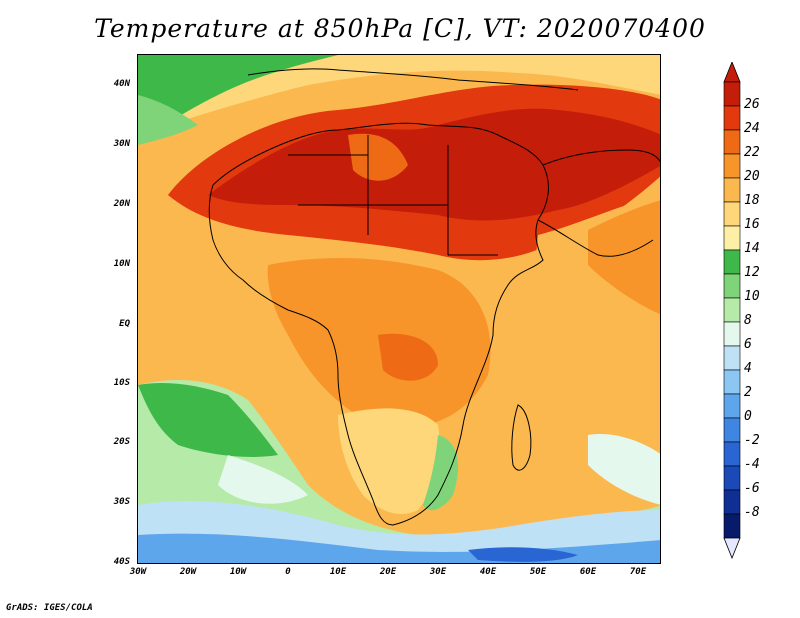 Image resolution: width=800 pixels, height=618 pixels. I want to click on colorbar-tick-label: 4, so click(748, 368).